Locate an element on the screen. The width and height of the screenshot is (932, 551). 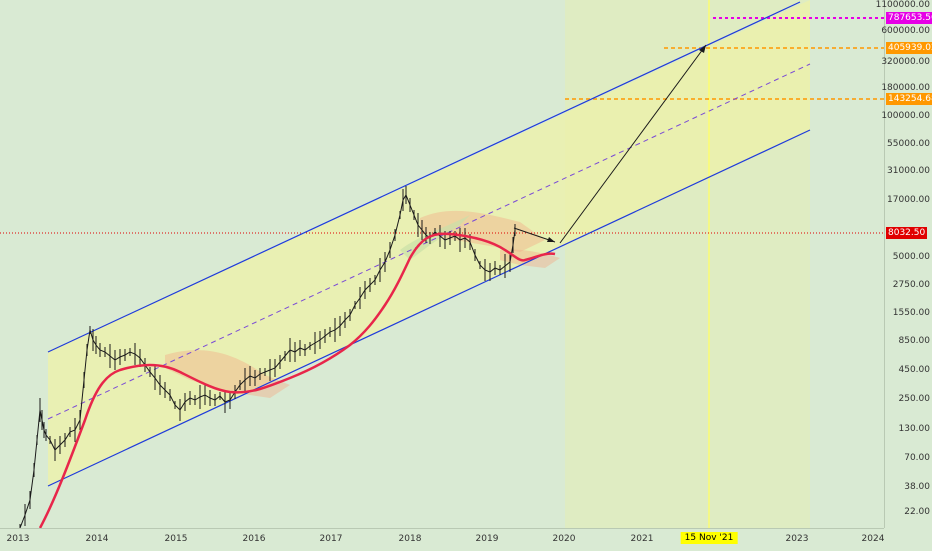
price-tick: 320000.00 is located at coordinates (905, 62).